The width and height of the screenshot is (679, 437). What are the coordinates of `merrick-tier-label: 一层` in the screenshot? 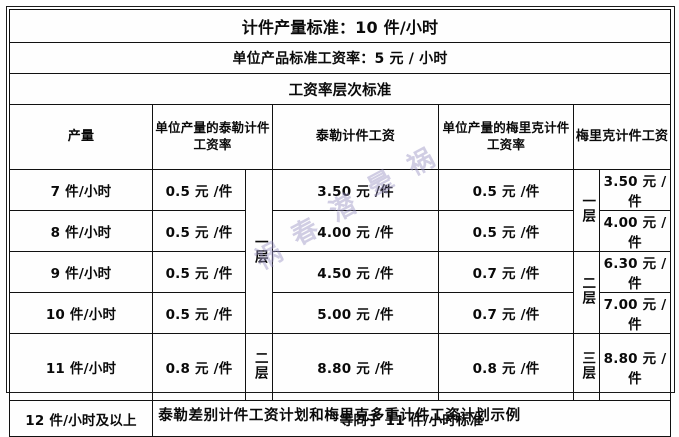 It's located at (587, 209).